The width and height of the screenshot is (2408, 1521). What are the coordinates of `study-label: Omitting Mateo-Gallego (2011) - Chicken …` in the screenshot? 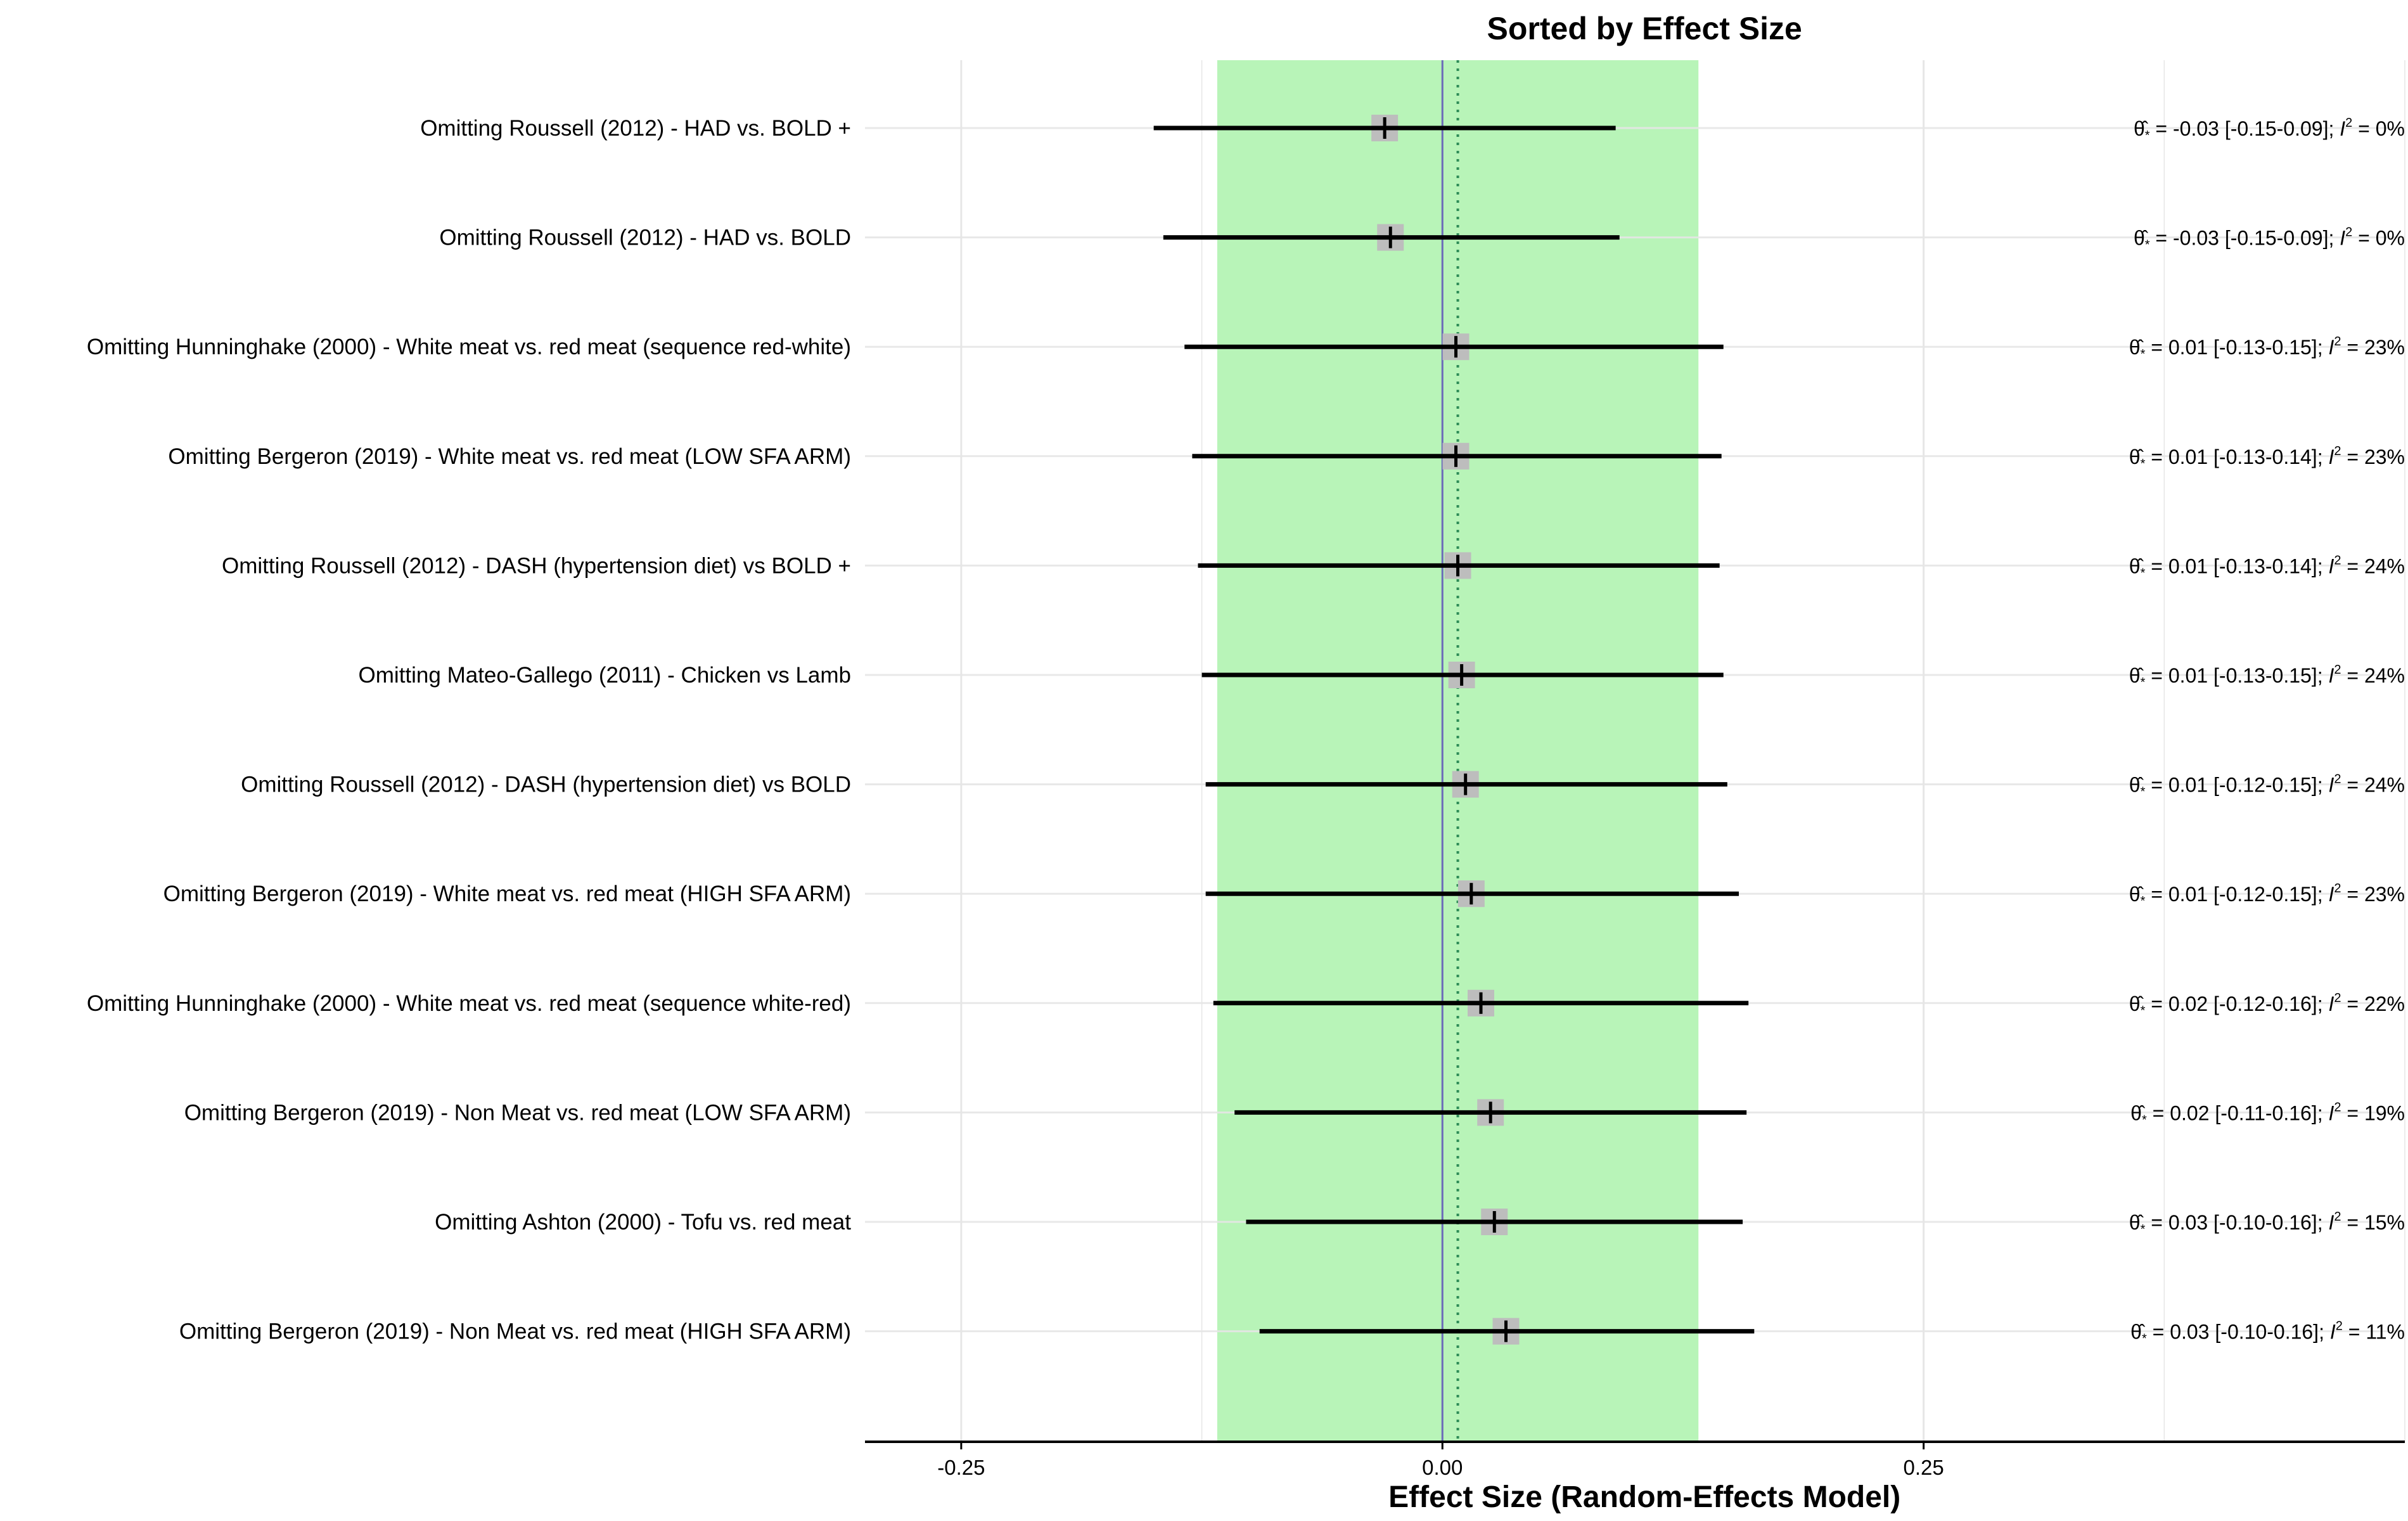 It's located at (605, 676).